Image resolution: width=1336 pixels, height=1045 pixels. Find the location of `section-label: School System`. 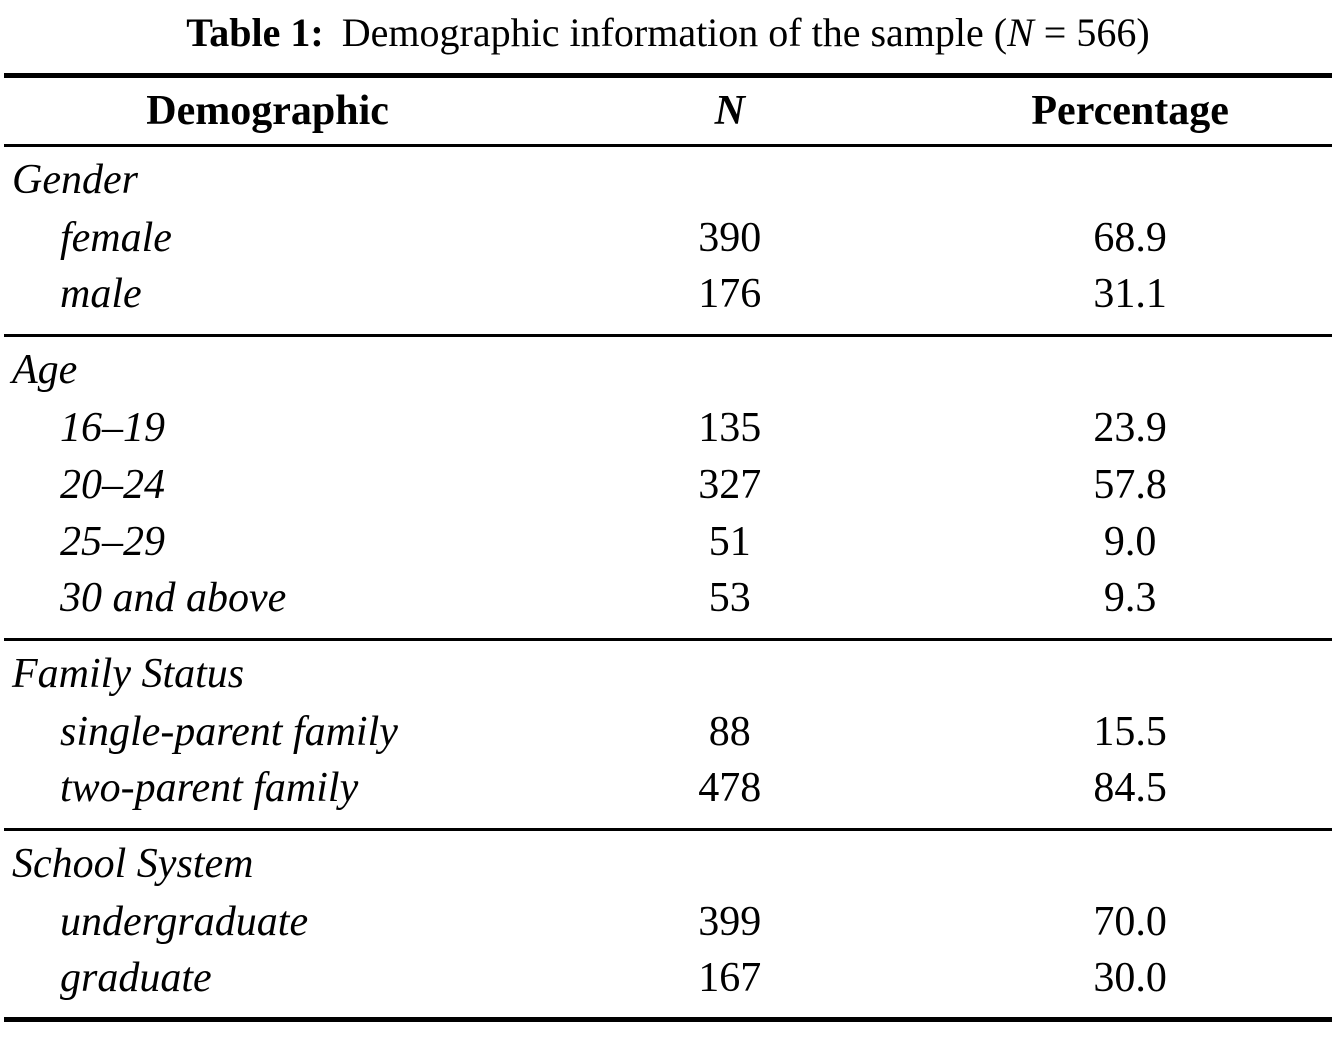

section-label: School System is located at coordinates (133, 863).